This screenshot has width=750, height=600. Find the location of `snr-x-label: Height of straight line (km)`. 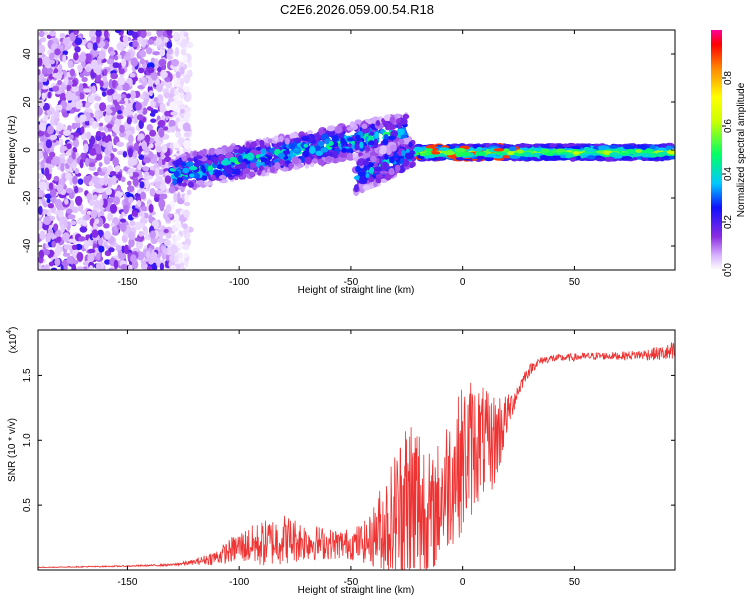

snr-x-label: Height of straight line (km) is located at coordinates (356, 590).